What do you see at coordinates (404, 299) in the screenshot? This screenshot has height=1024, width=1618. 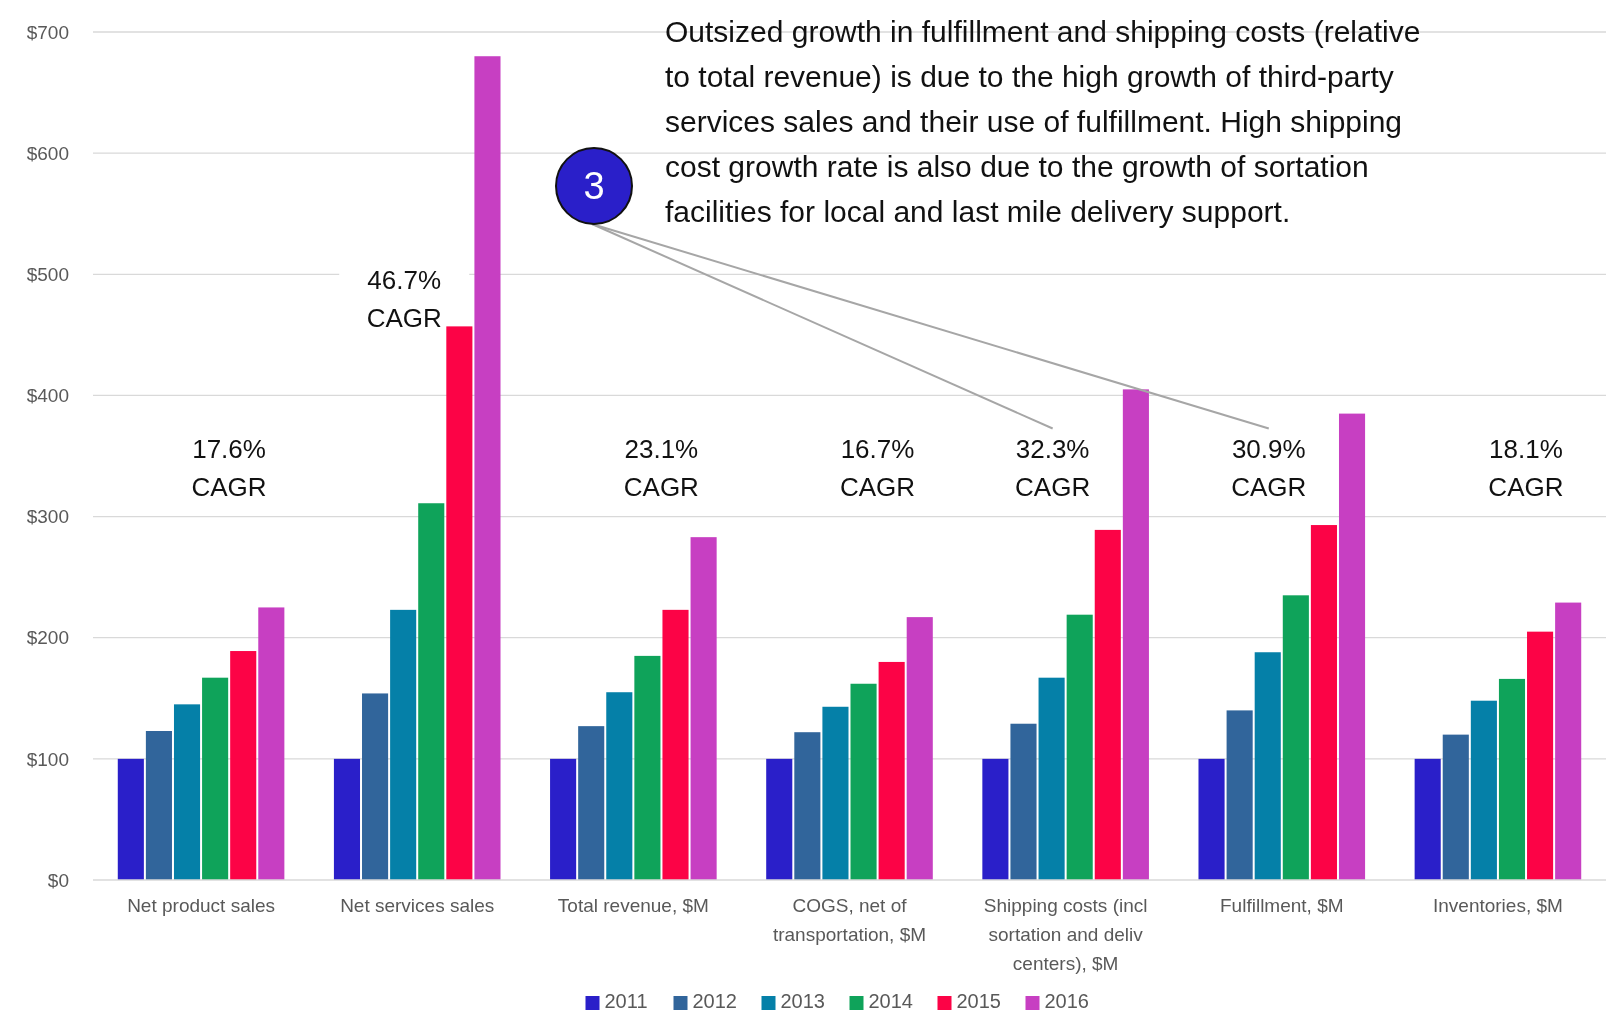 I see `annotation: 46.7% CAGR` at bounding box center [404, 299].